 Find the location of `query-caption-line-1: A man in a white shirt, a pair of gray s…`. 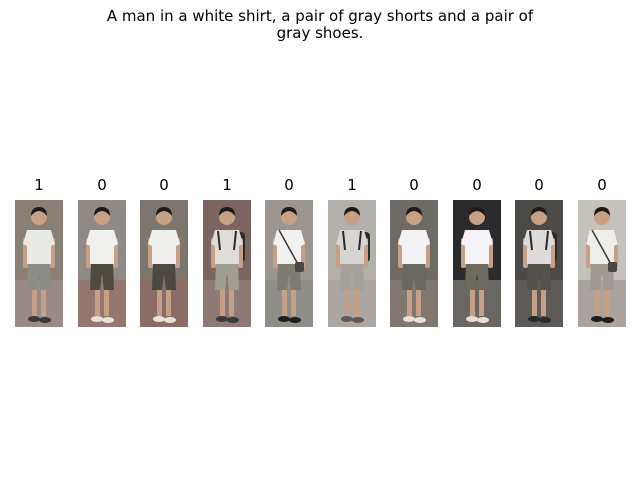

query-caption-line-1: A man in a white shirt, a pair of gray s… is located at coordinates (320, 16).